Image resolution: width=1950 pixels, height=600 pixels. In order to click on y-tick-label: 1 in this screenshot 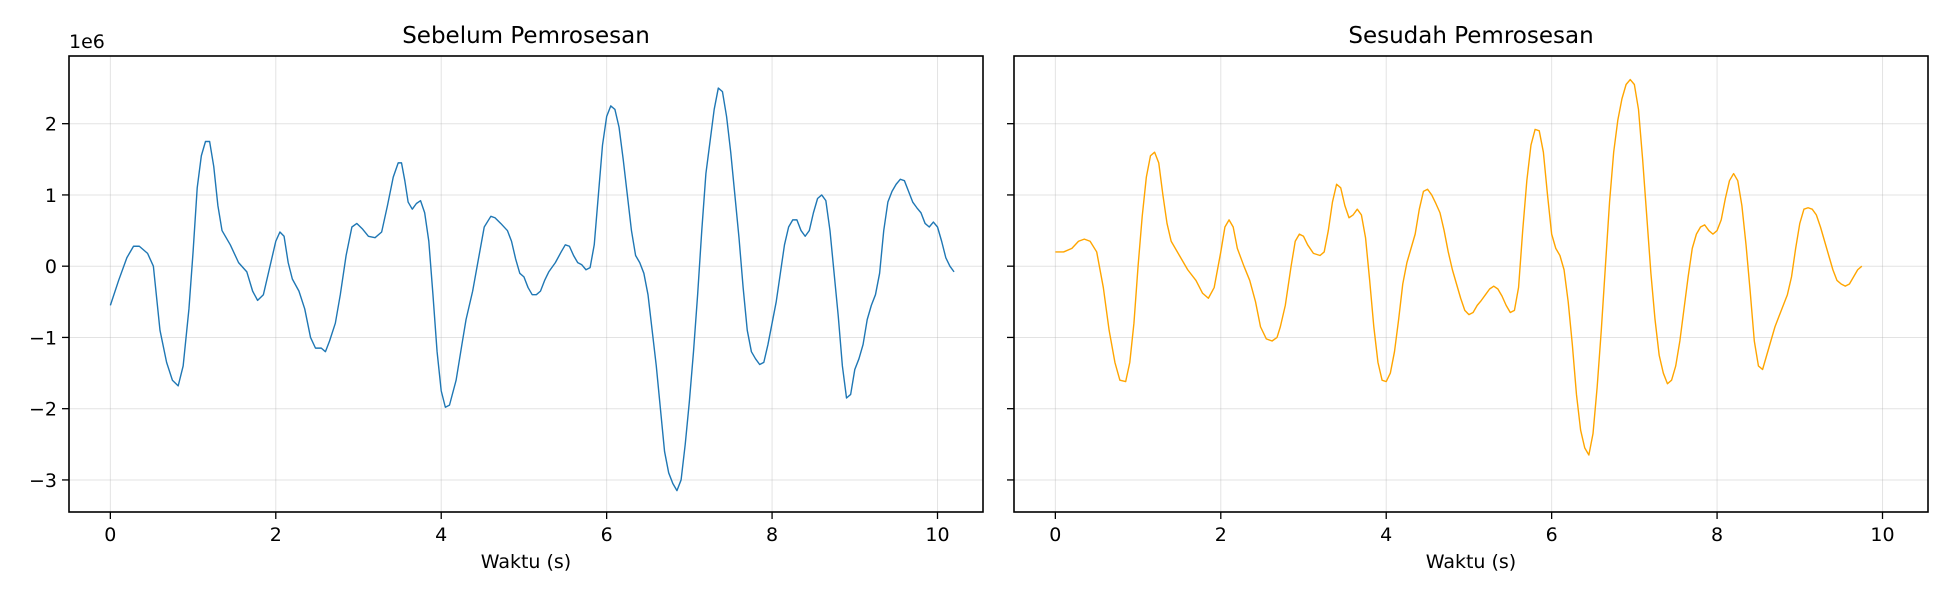, I will do `click(51, 196)`.